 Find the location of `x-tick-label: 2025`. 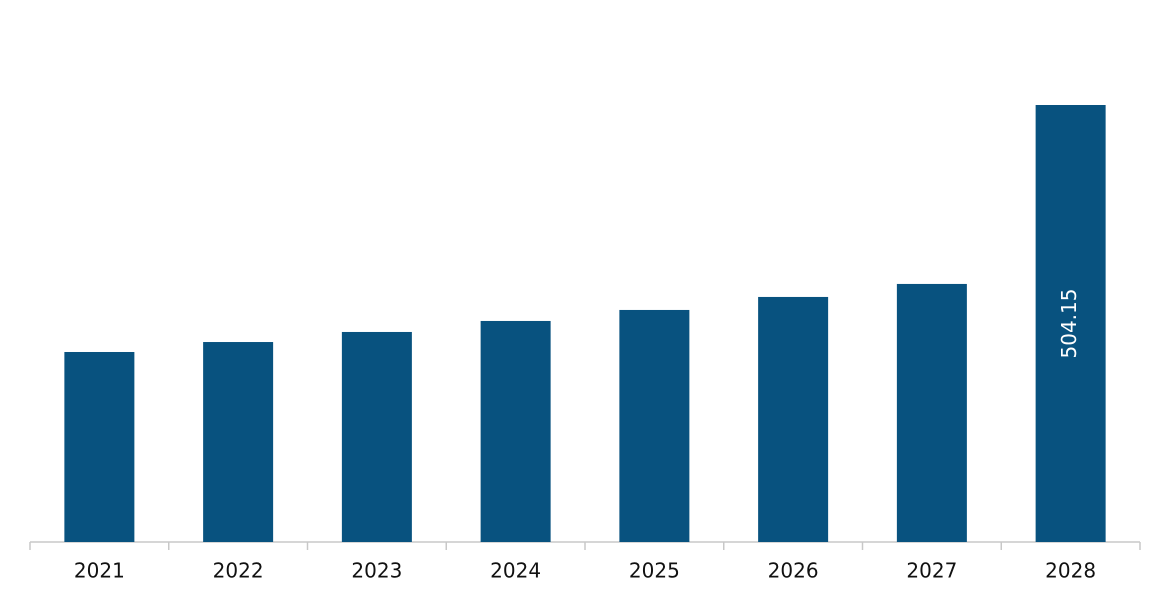

x-tick-label: 2025 is located at coordinates (654, 571).